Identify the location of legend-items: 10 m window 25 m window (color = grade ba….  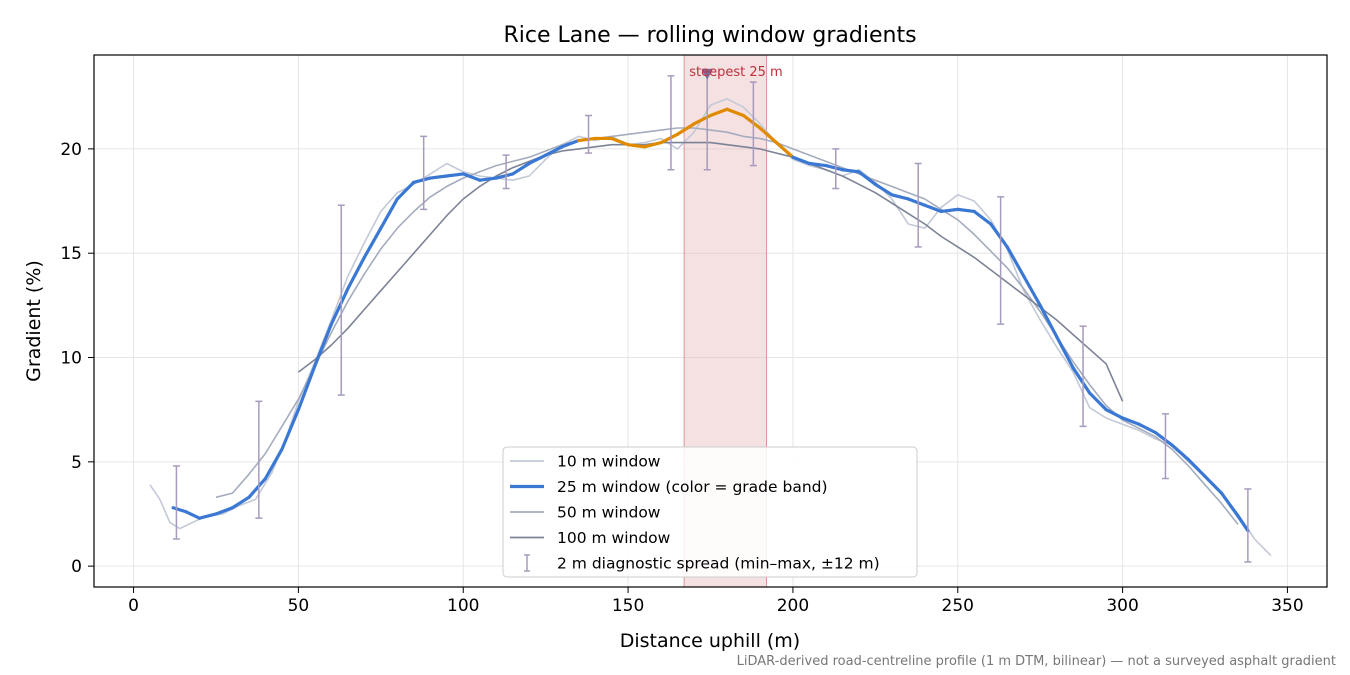
(695, 513).